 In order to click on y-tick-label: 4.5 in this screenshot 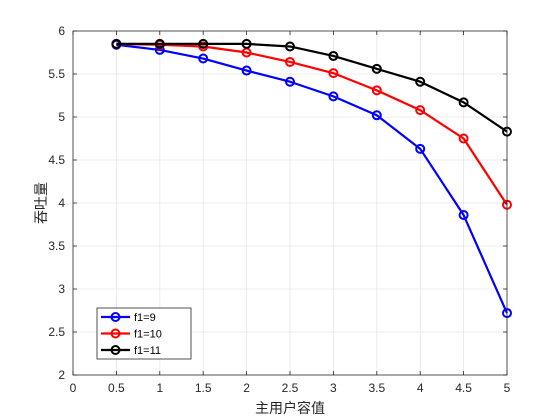, I will do `click(56, 160)`.